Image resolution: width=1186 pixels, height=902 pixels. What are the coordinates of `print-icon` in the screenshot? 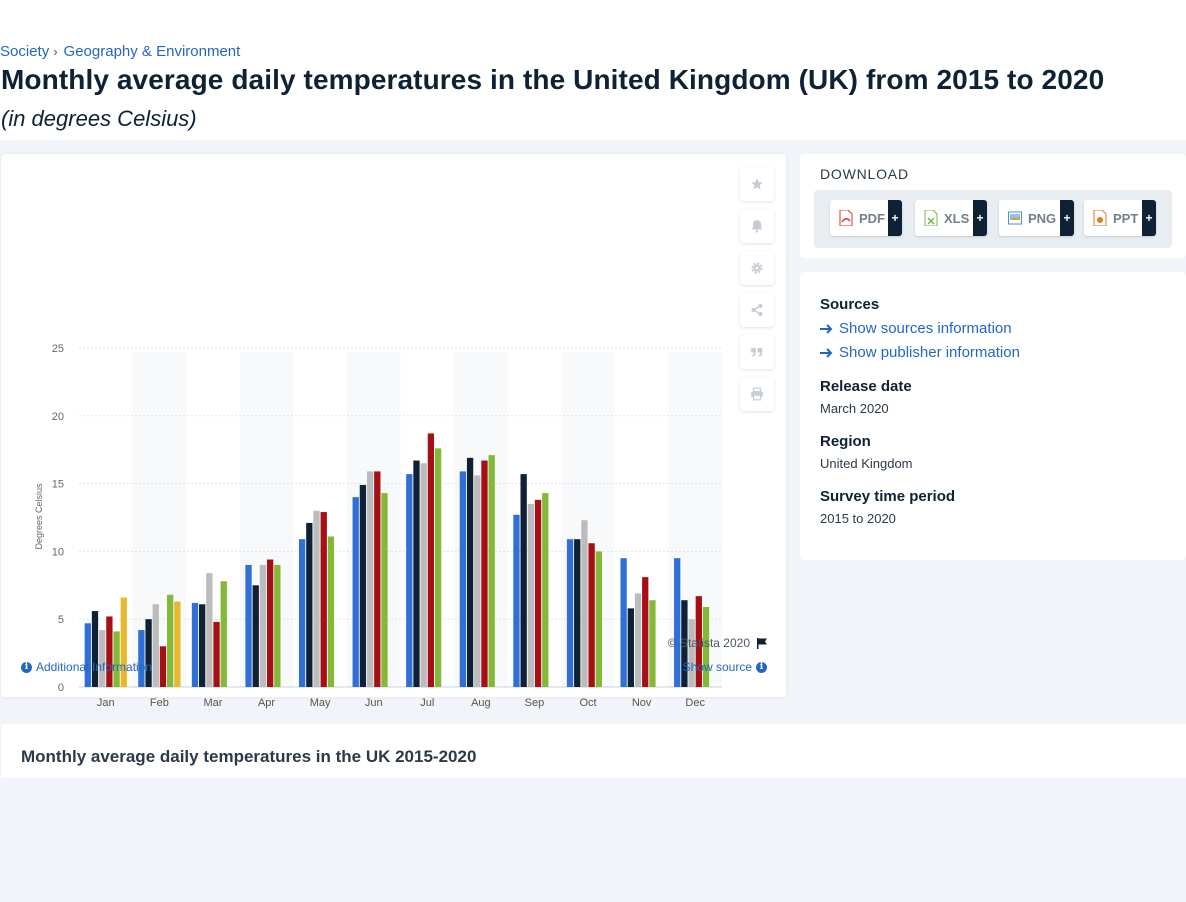 It's located at (757, 394).